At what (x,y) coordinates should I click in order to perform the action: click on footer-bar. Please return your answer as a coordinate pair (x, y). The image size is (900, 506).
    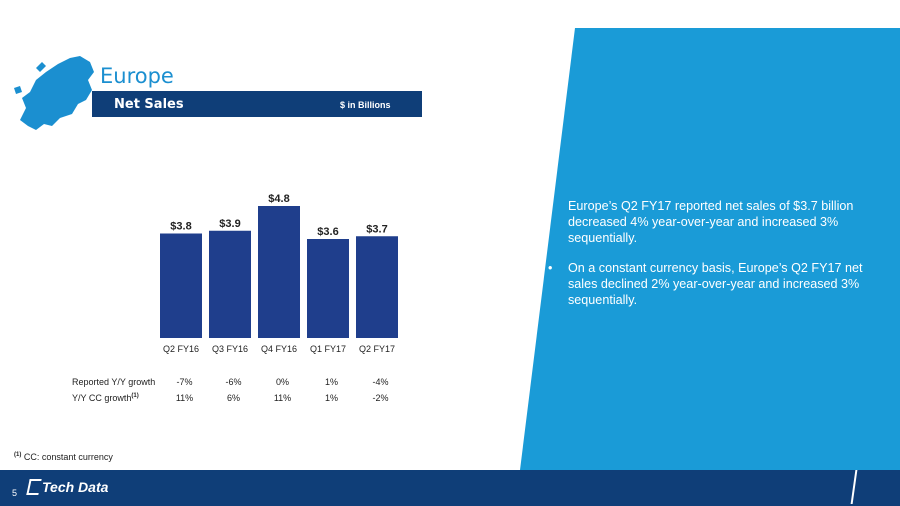
    Looking at the image, I should click on (450, 488).